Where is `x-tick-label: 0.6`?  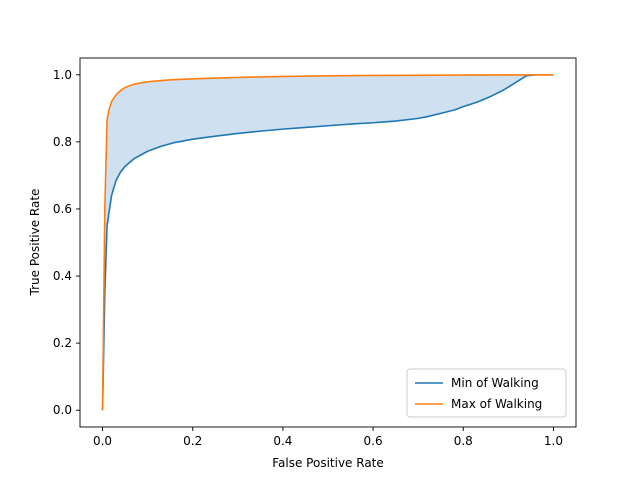 x-tick-label: 0.6 is located at coordinates (373, 441).